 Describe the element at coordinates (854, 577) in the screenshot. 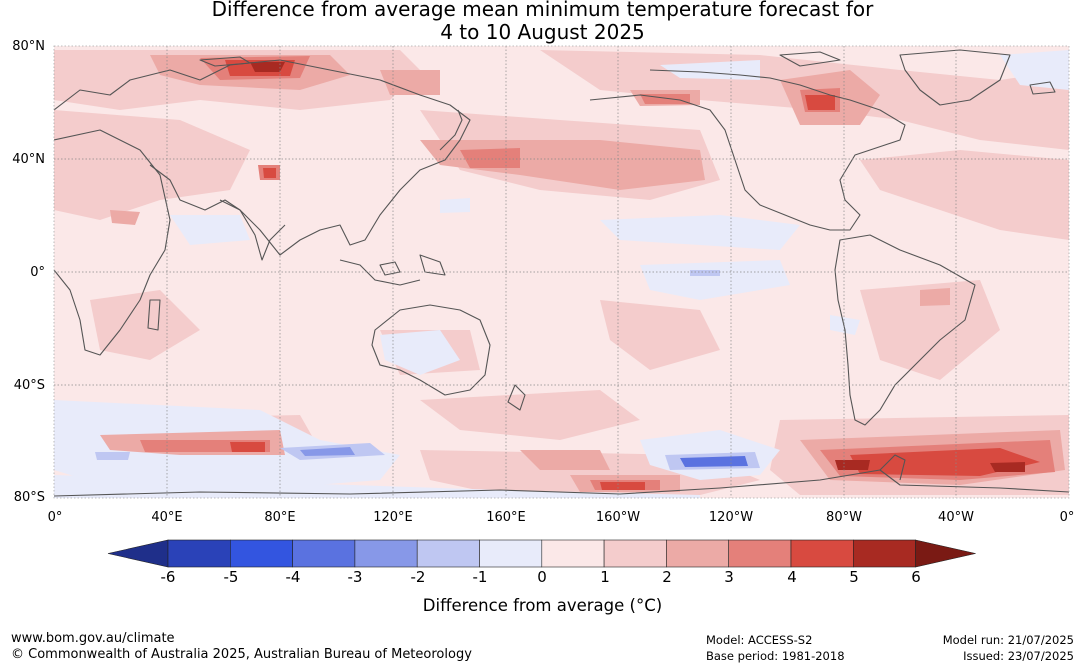

I see `colorbar-tick: 5` at that location.